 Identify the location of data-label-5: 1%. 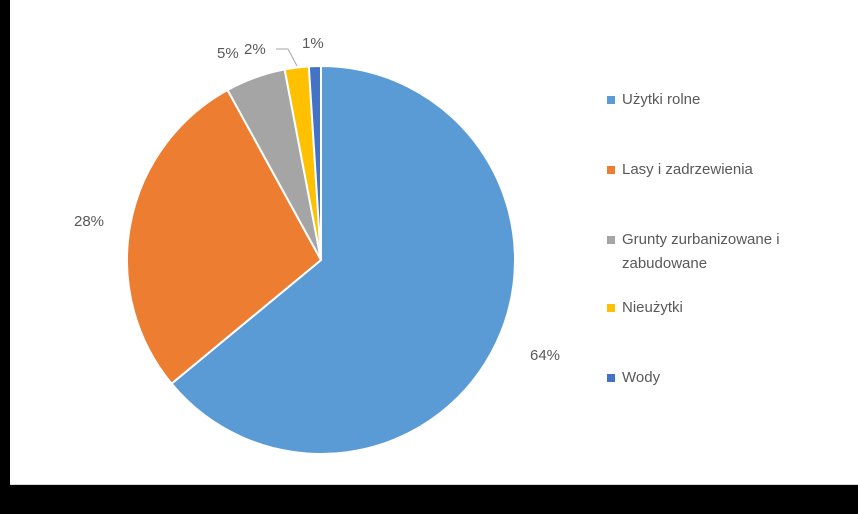
(313, 43).